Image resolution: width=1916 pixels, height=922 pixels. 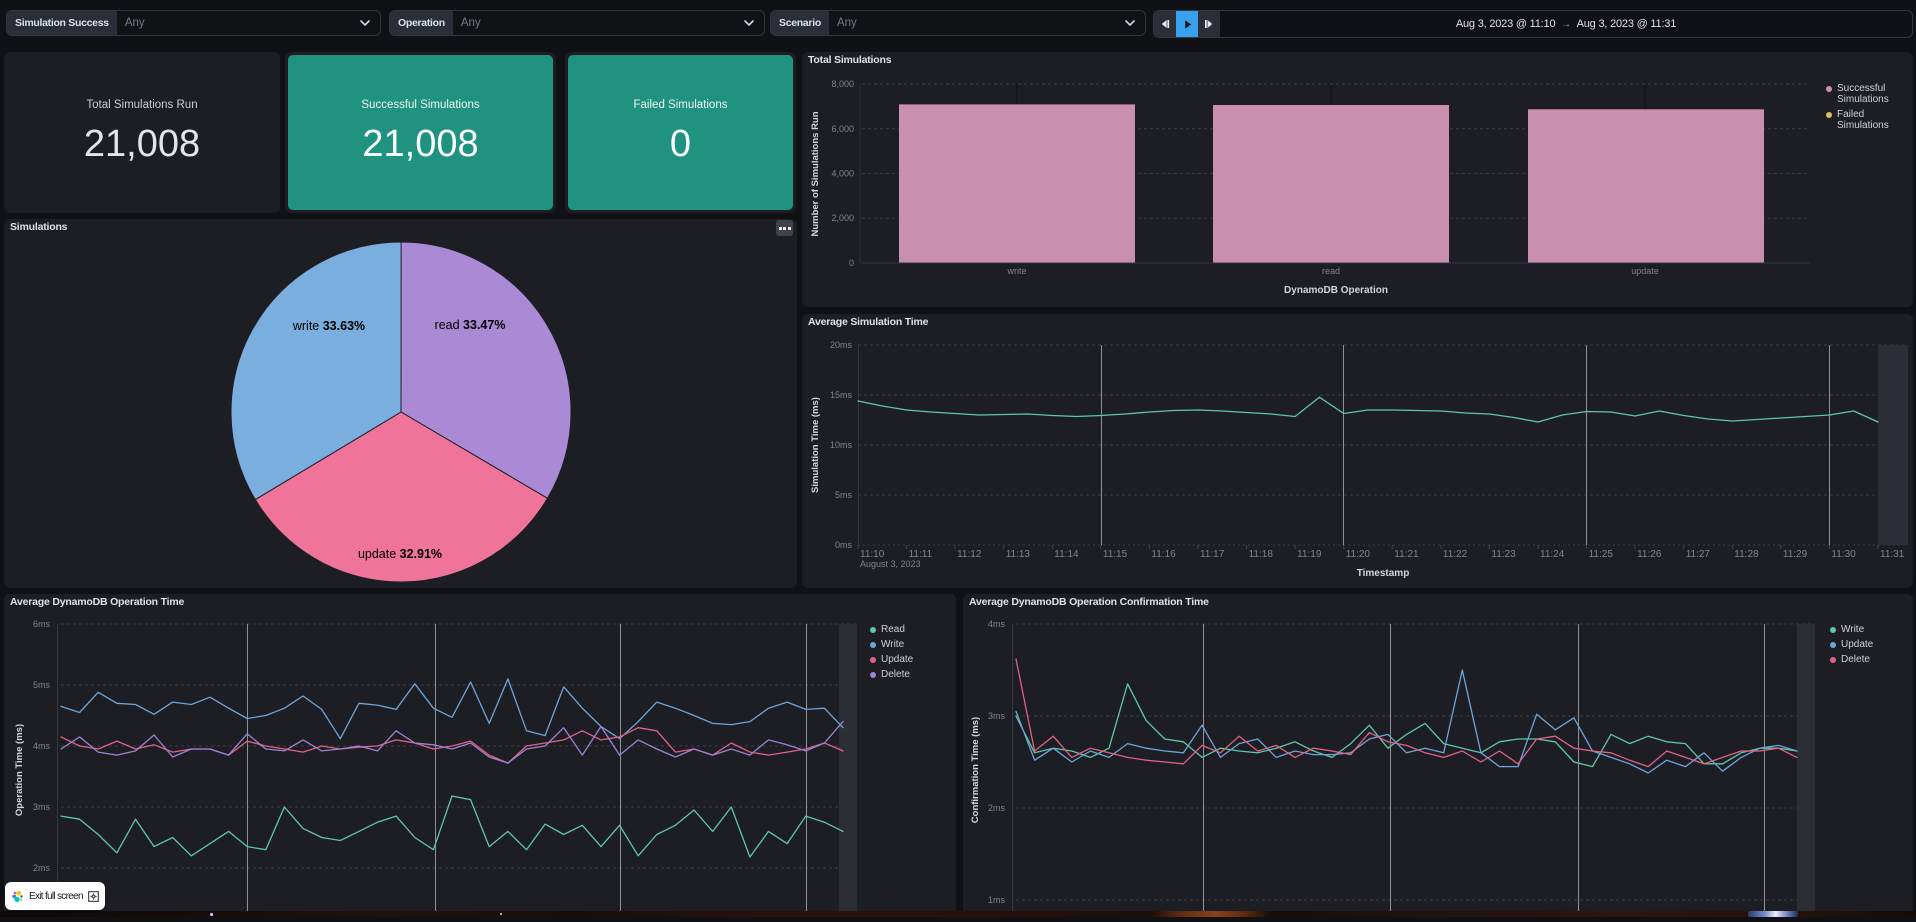 What do you see at coordinates (1331, 271) in the screenshot?
I see `svg-text: read` at bounding box center [1331, 271].